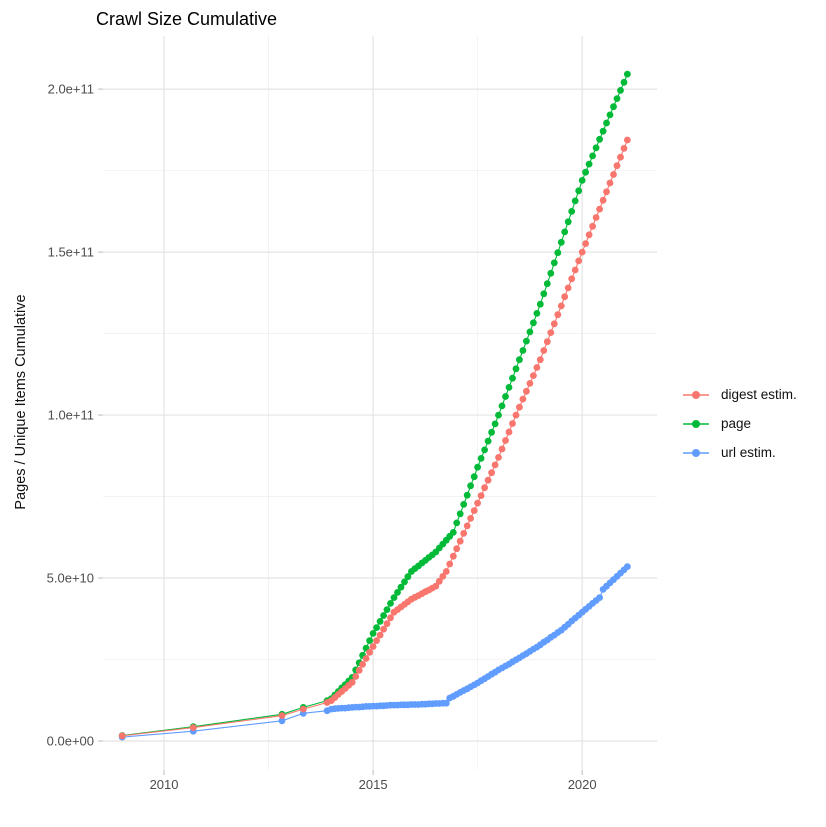 The width and height of the screenshot is (826, 827). What do you see at coordinates (373, 784) in the screenshot?
I see `x-tick-label: 2015` at bounding box center [373, 784].